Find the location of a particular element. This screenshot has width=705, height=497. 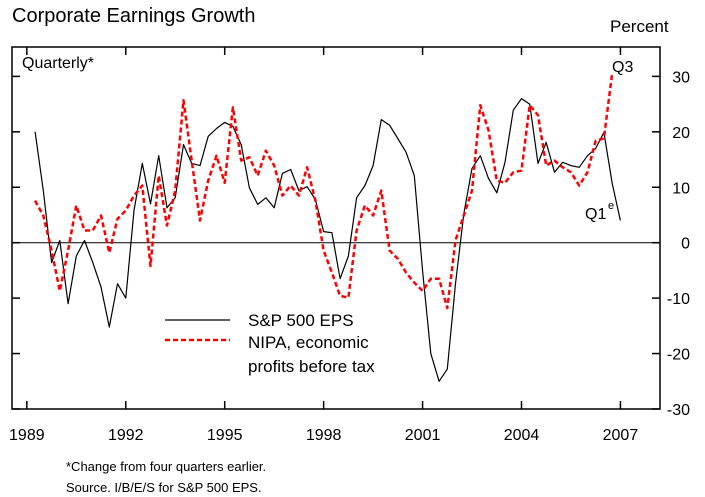

y-tick-label: -30 is located at coordinates (678, 410).